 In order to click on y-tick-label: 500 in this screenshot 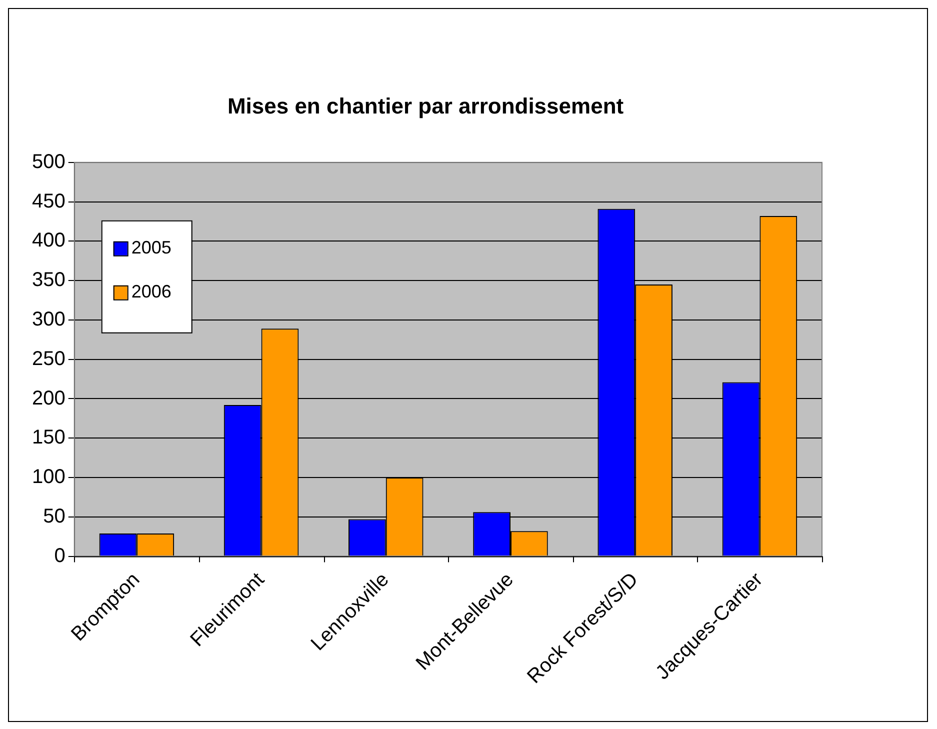, I will do `click(49, 161)`.